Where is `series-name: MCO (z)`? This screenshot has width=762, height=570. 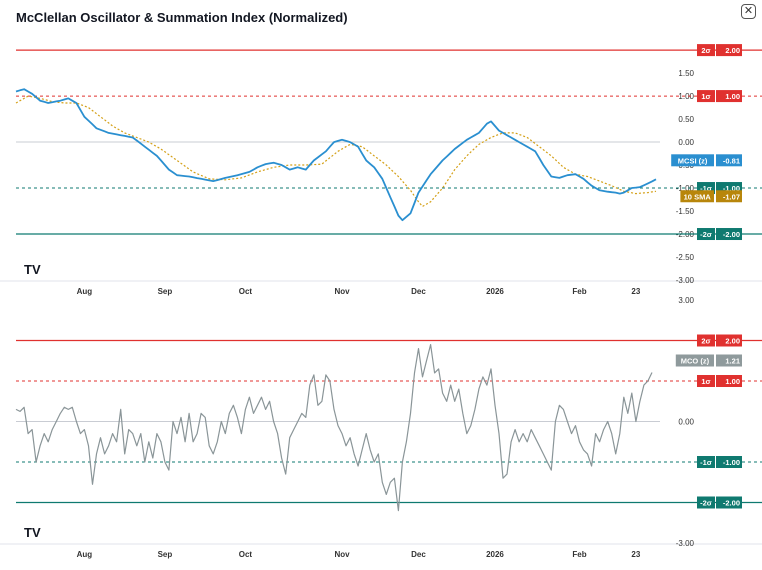
series-name: MCO (z) is located at coordinates (695, 360).